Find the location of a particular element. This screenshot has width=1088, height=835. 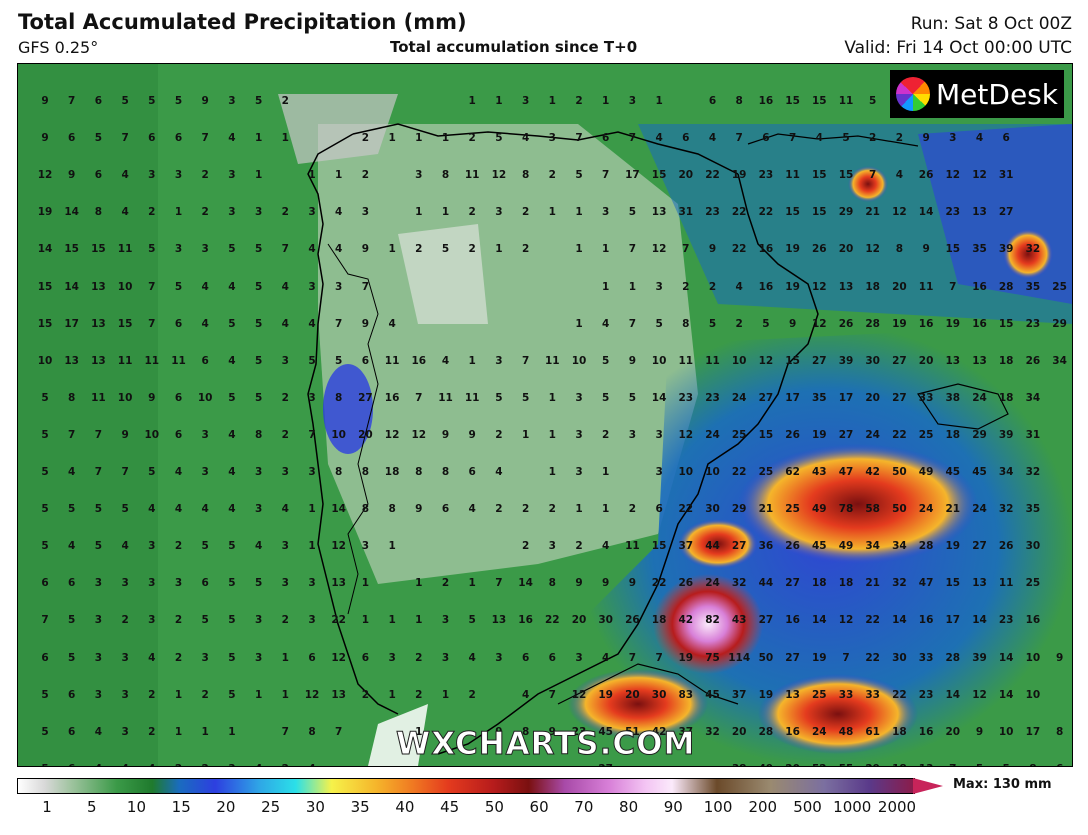

precip-value: 36 is located at coordinates (766, 546).